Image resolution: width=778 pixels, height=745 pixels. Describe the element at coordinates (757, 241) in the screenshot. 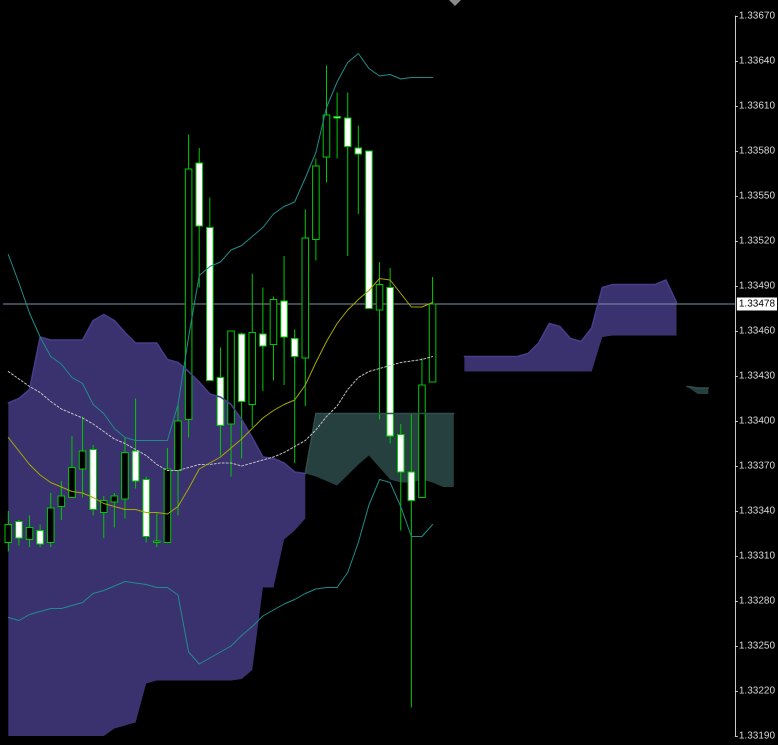

I see `y-tick-label: 1.33520` at that location.